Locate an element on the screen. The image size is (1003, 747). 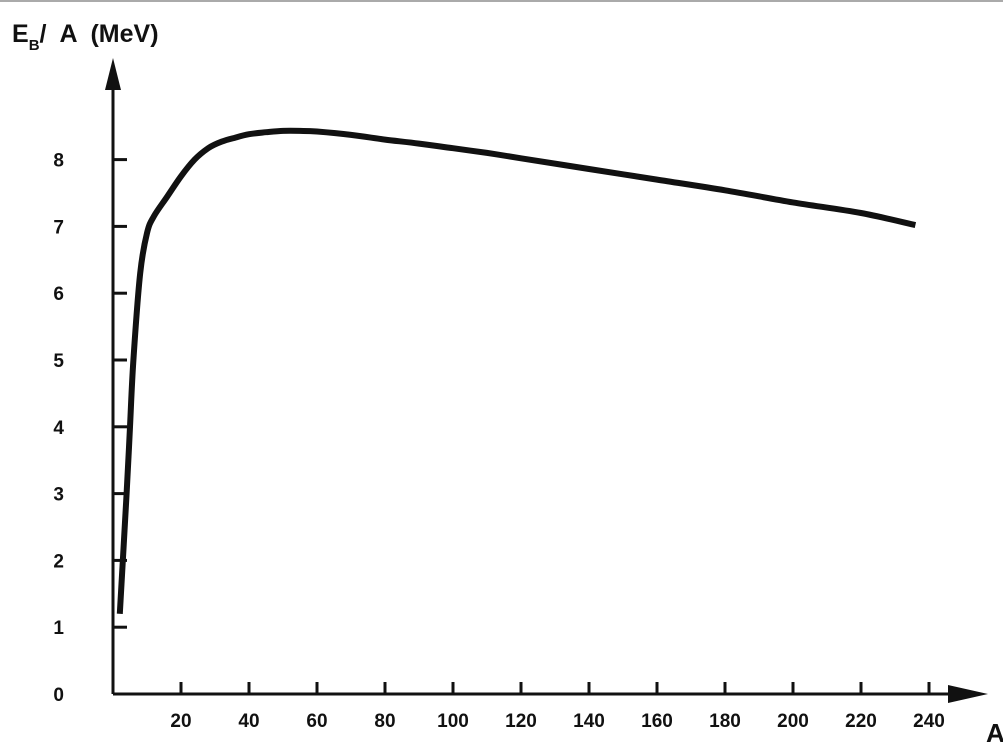
y-tick-label: 5 is located at coordinates (58, 361).